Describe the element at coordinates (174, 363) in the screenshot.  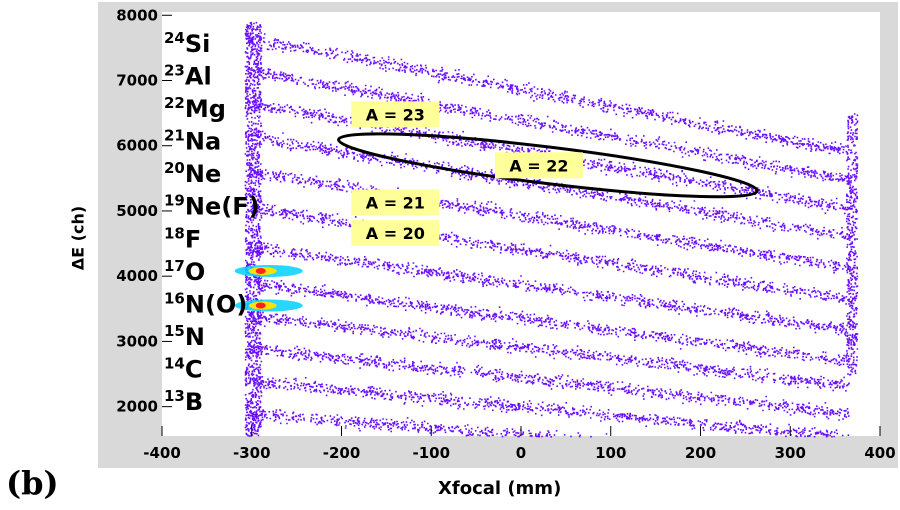
I see `isotope-mass: 14` at that location.